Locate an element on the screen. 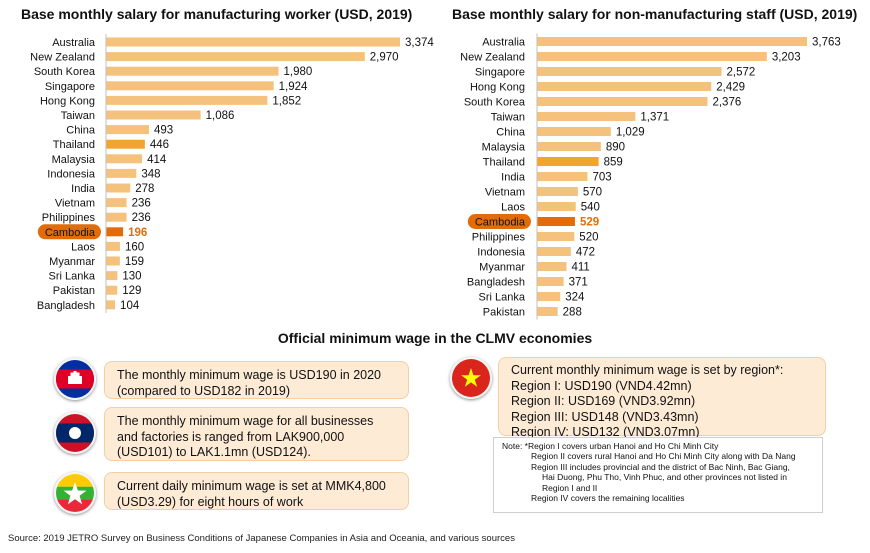  value-label: 570 is located at coordinates (592, 193).